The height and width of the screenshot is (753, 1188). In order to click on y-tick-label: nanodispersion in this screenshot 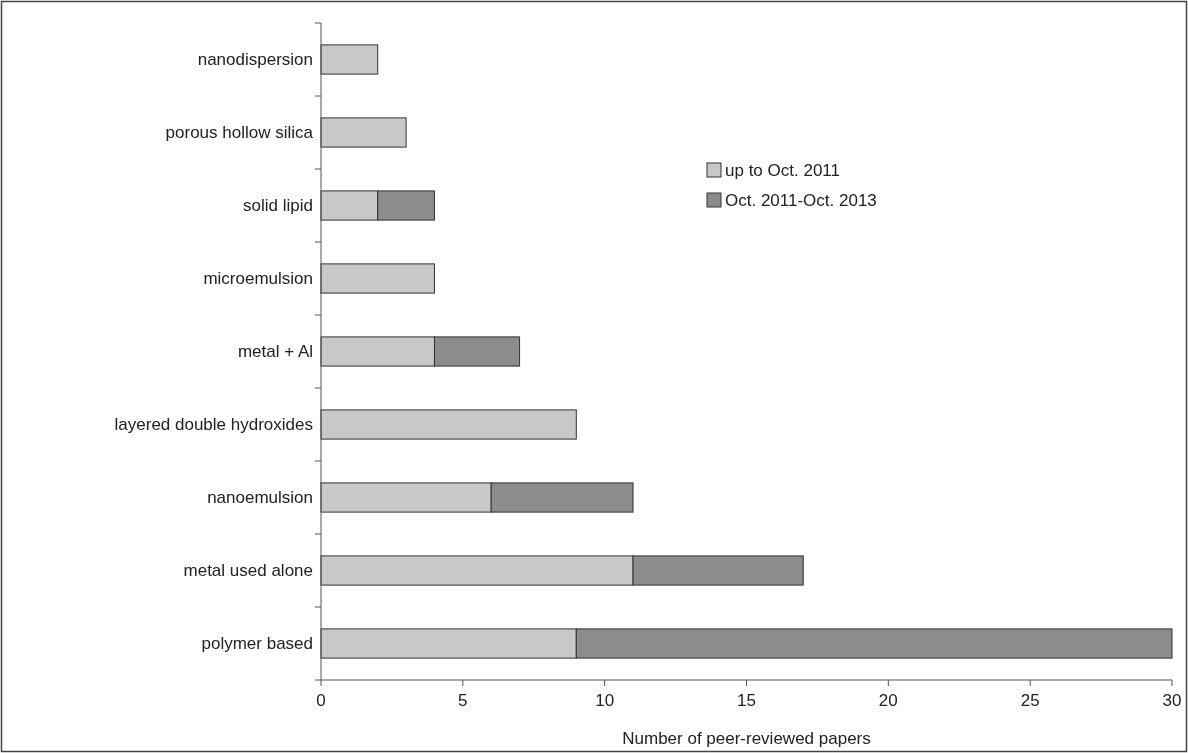, I will do `click(255, 60)`.